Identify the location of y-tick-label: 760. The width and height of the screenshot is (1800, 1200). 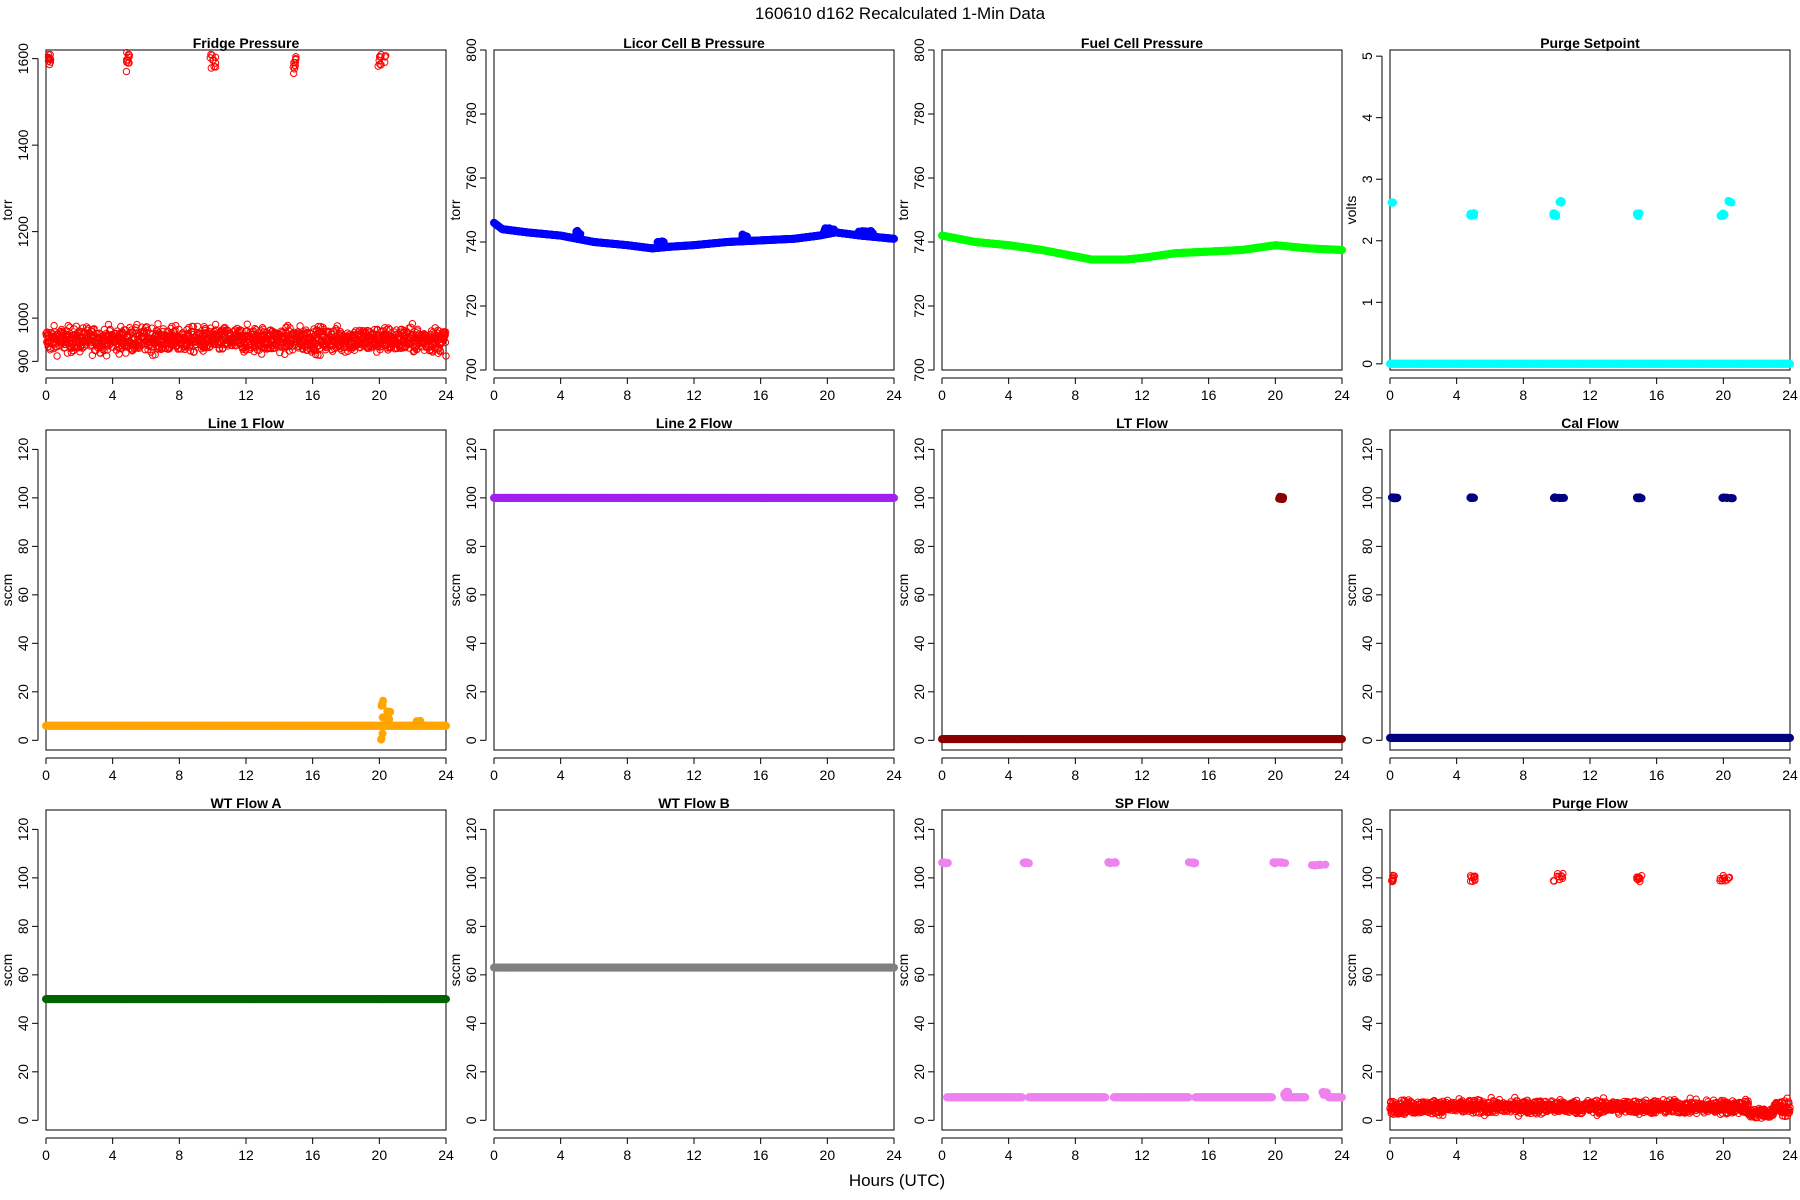
(919, 178).